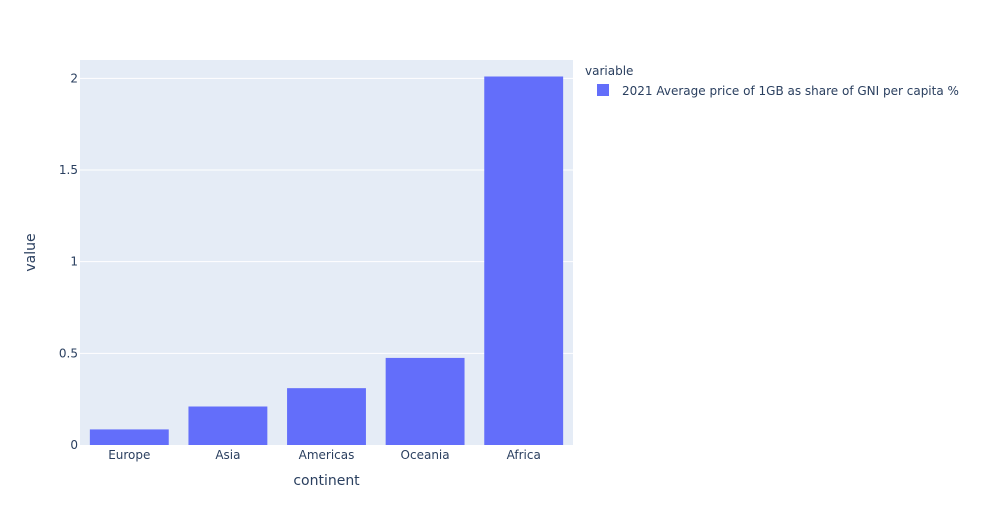  What do you see at coordinates (326, 481) in the screenshot?
I see `x-axis-title: continent` at bounding box center [326, 481].